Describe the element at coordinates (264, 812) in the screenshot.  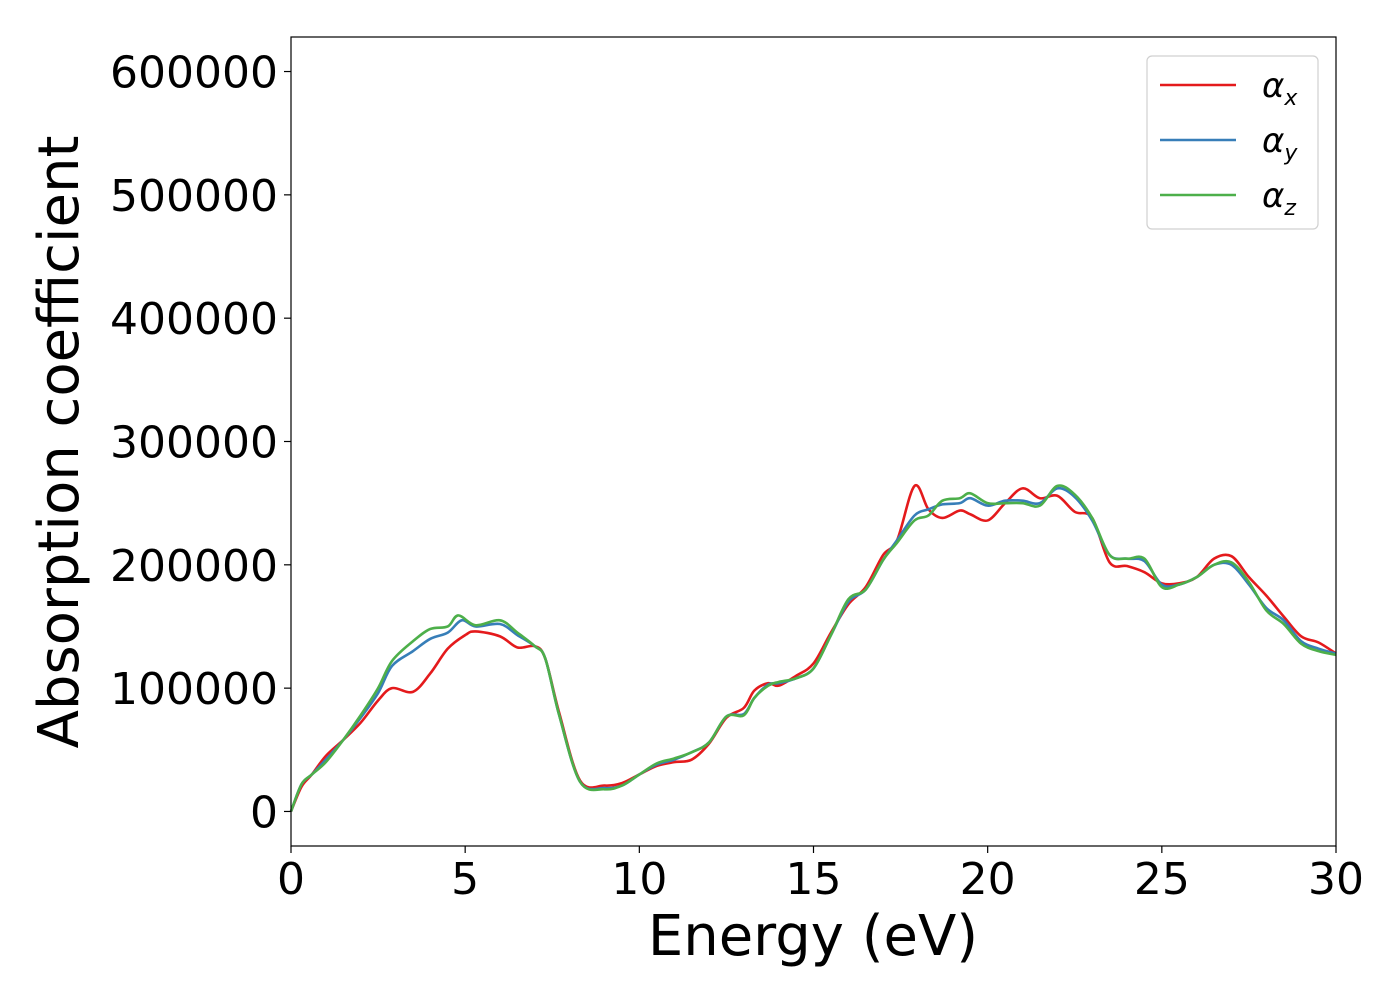
I see `y-tick-label: 0` at that location.